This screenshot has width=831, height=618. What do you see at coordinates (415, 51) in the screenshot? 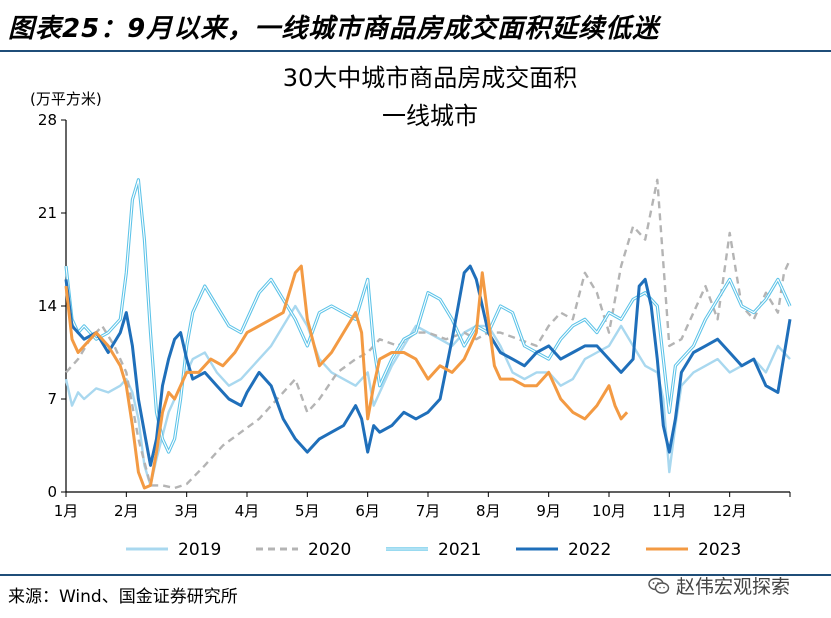
I see `top-rule` at bounding box center [415, 51].